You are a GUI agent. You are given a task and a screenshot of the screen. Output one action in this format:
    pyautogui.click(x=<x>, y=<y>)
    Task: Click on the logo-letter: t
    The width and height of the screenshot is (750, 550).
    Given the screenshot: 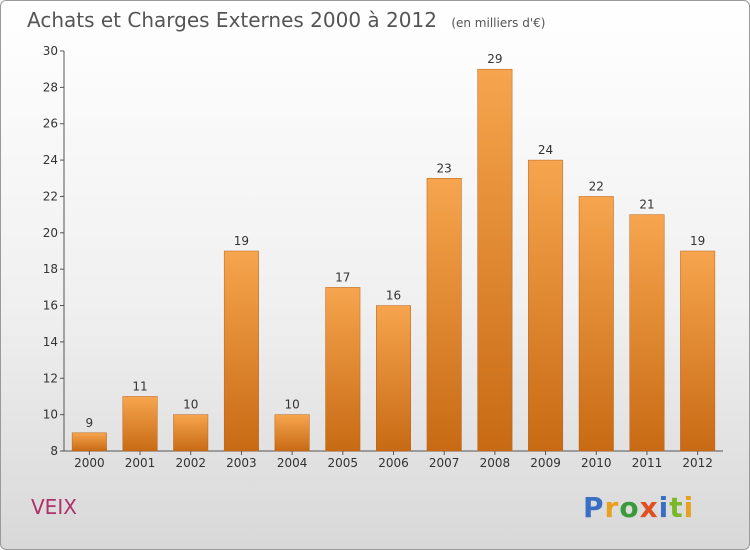 What is the action you would take?
    pyautogui.click(x=676, y=507)
    